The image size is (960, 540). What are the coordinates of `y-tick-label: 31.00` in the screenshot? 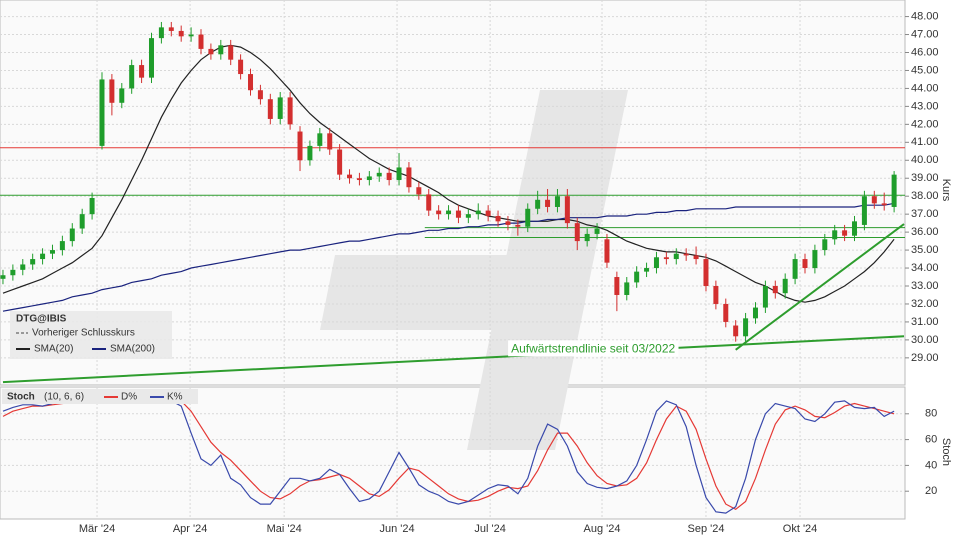 It's located at (925, 322).